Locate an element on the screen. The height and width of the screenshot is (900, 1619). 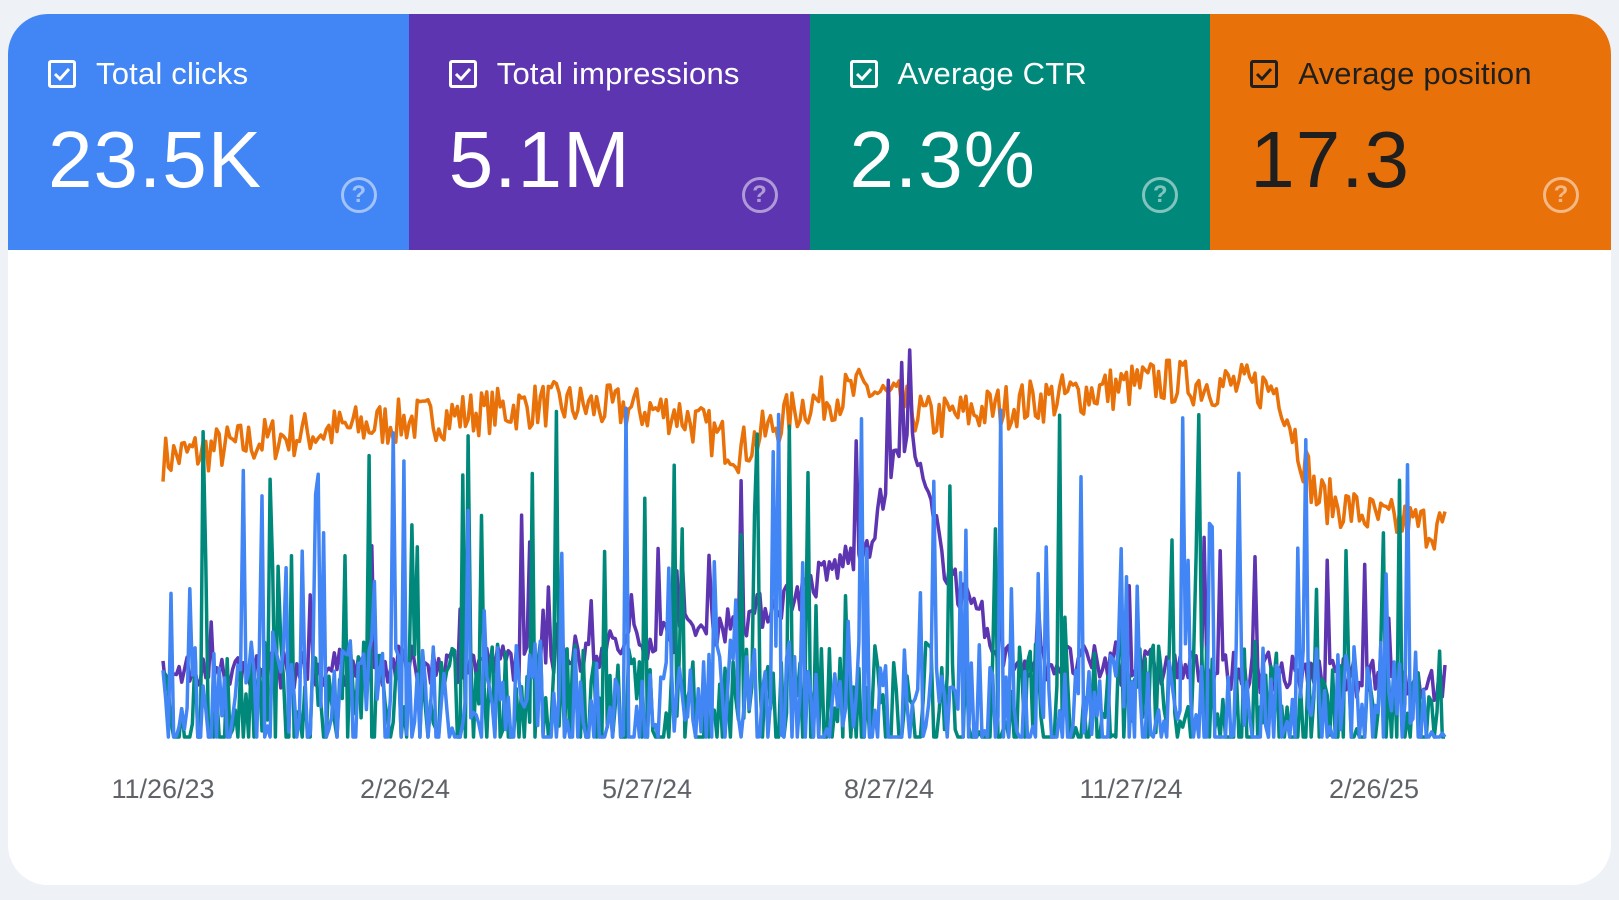
x-tick-label: 5/27/24 is located at coordinates (647, 789).